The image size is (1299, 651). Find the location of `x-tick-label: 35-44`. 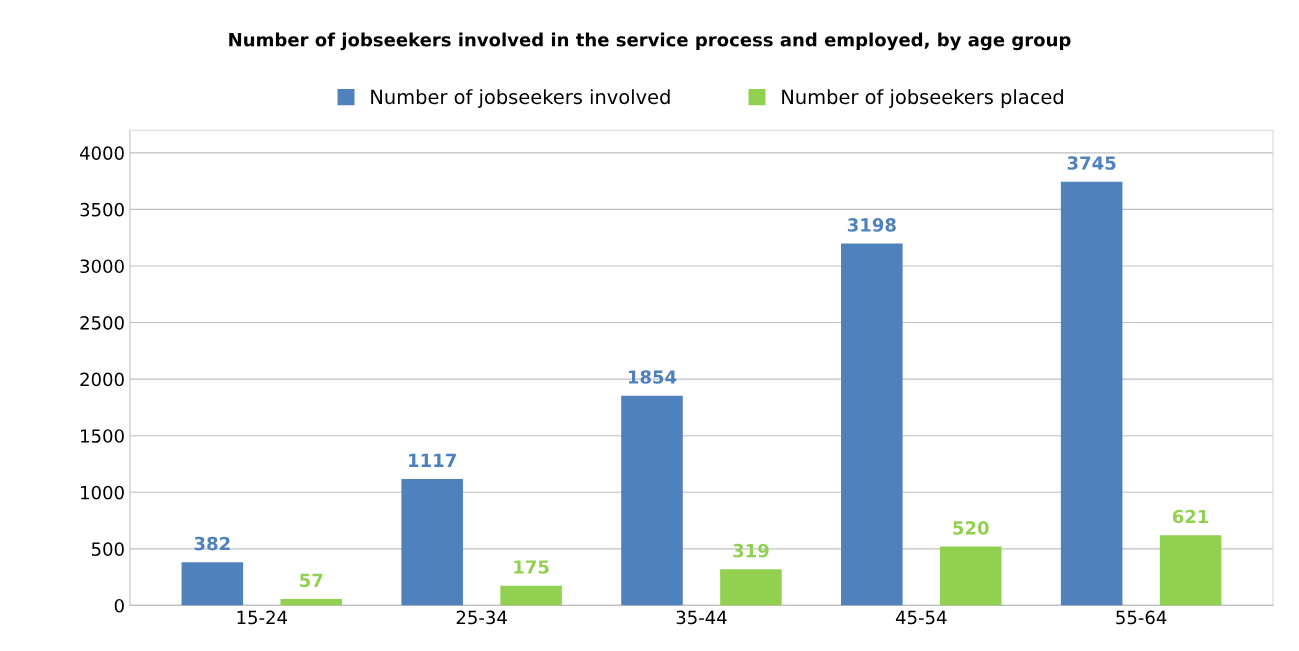

x-tick-label: 35-44 is located at coordinates (701, 617).